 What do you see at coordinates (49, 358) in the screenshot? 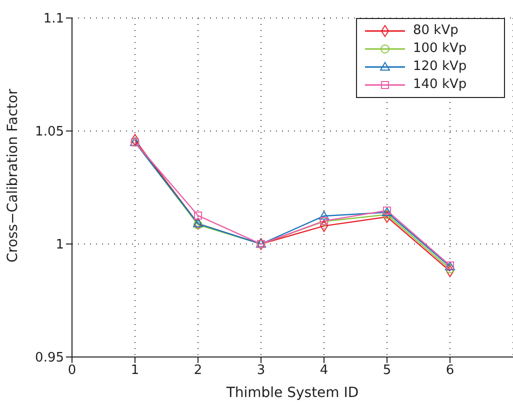
I see `y-tick-label: 0.95` at bounding box center [49, 358].